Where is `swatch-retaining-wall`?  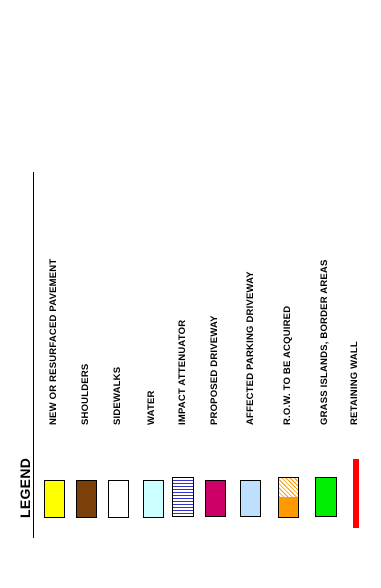 swatch-retaining-wall is located at coordinates (356, 493).